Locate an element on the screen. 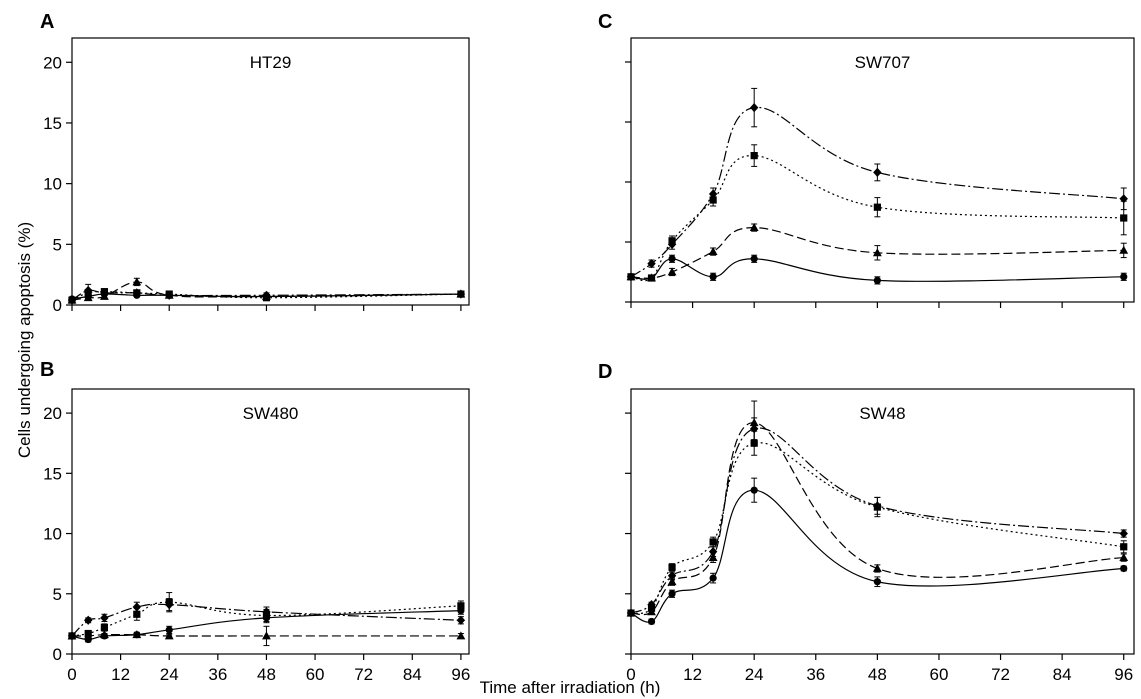  series-diamond-c is located at coordinates (877, 184).